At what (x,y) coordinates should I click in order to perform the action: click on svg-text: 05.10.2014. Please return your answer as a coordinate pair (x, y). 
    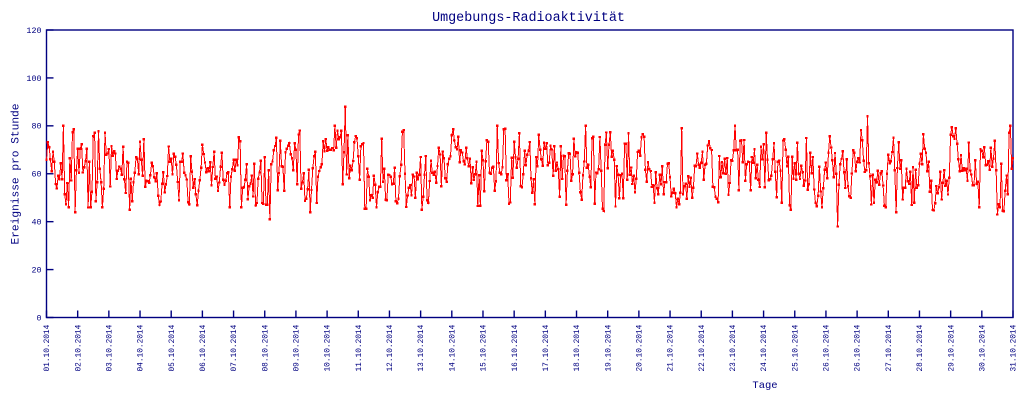
    Looking at the image, I should click on (173, 347).